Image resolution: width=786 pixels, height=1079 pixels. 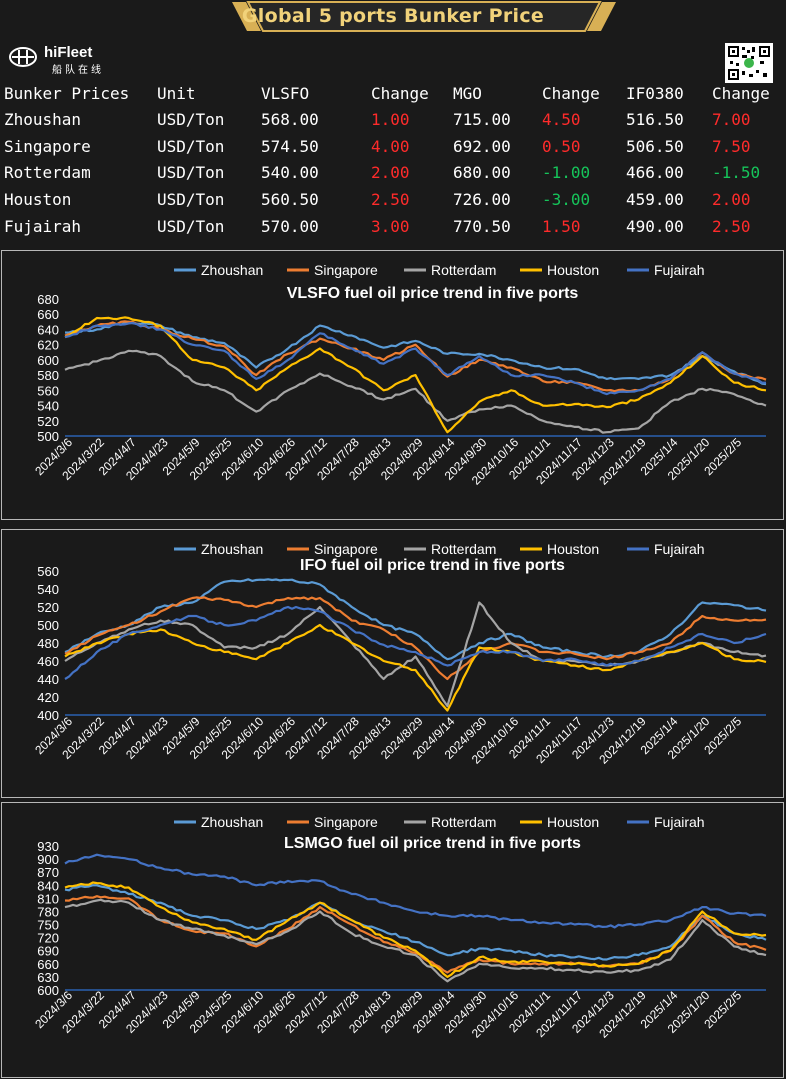 I want to click on hifleet-logo: hiFleet 船队在线, so click(x=68, y=60).